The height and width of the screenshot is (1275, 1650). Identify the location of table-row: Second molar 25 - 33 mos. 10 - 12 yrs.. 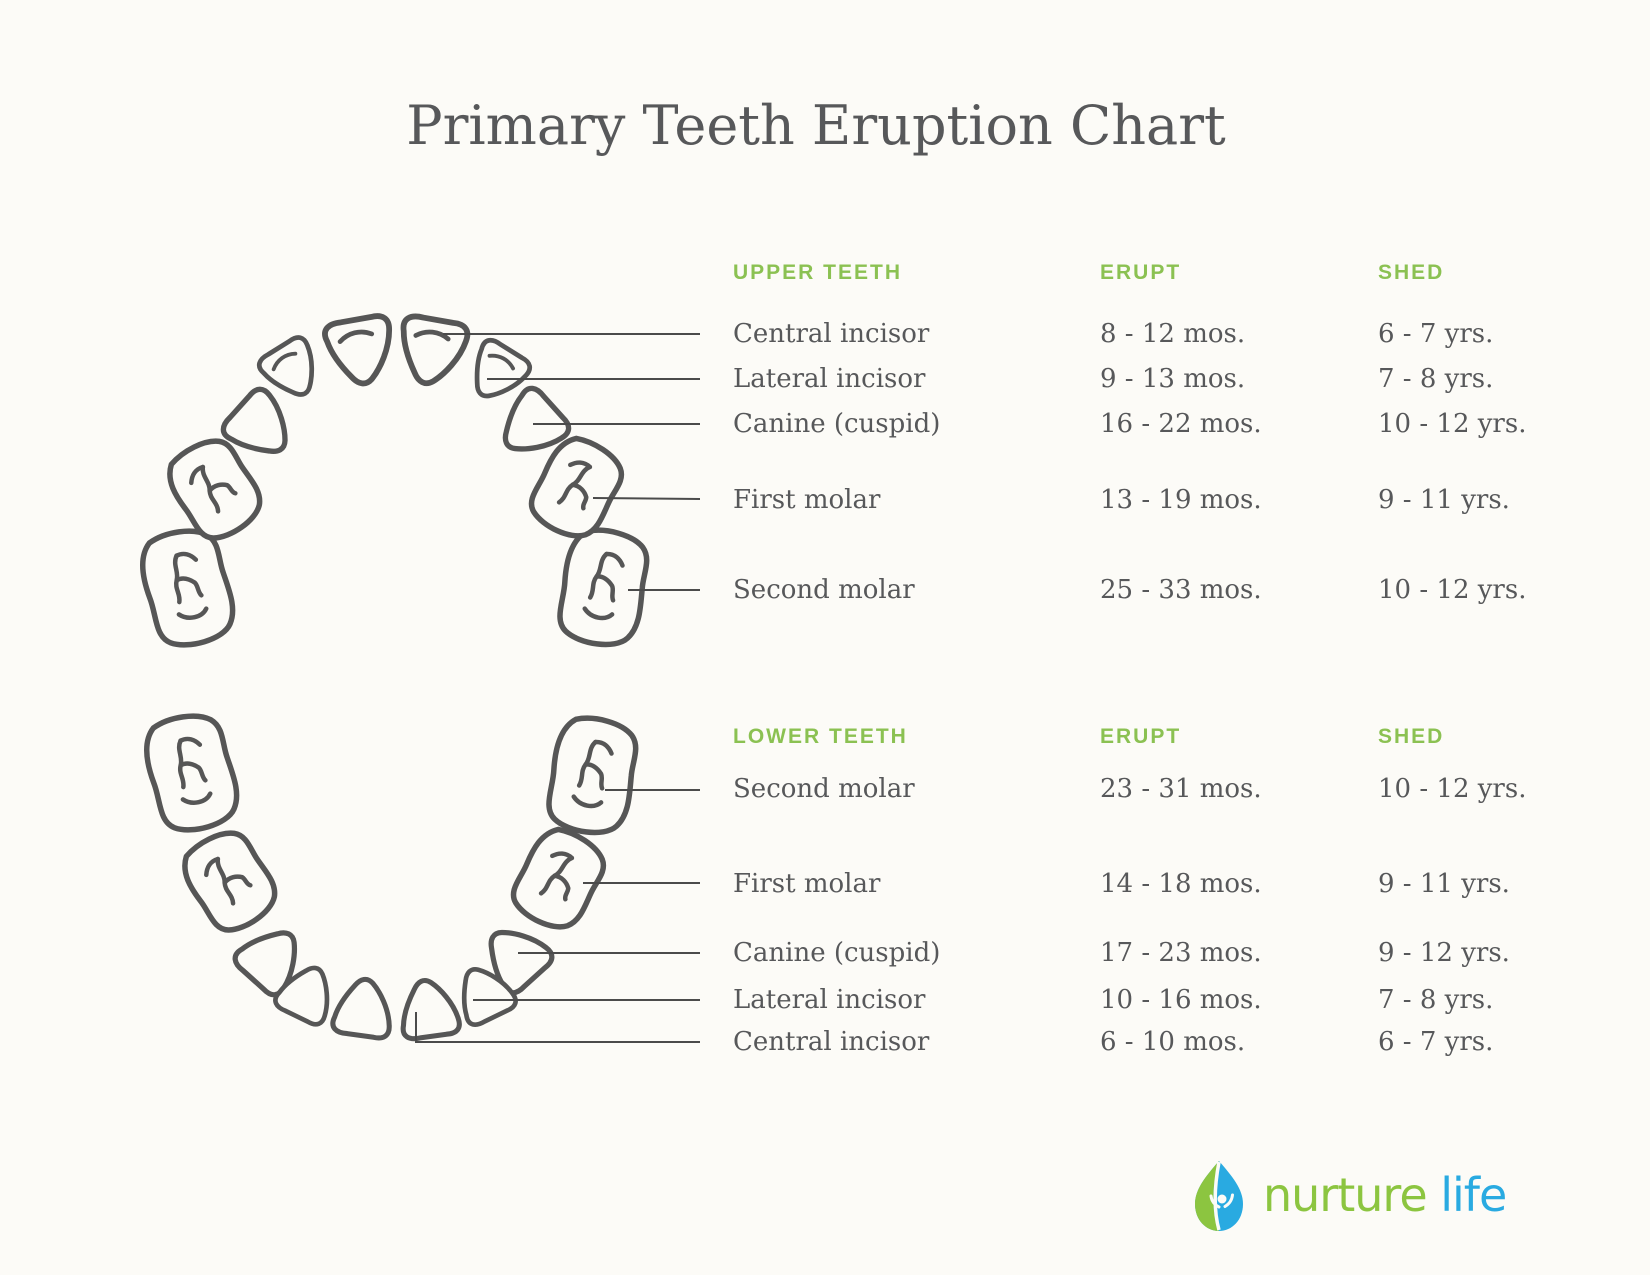
(825, 590).